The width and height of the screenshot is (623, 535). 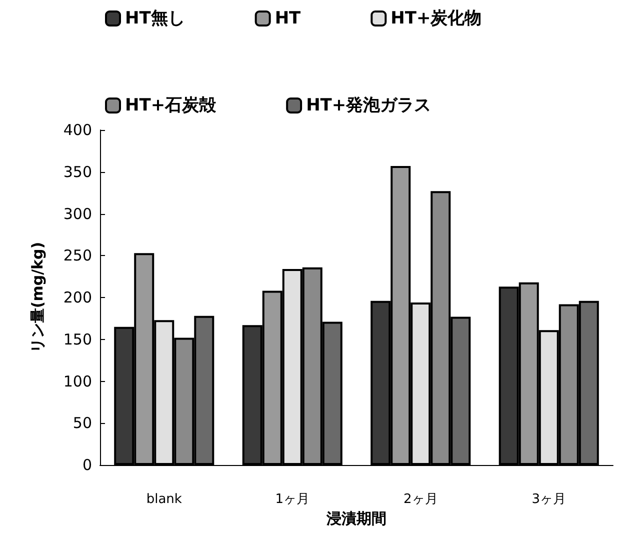 I want to click on x-axis-title: 浸漬期間, so click(x=356, y=518).